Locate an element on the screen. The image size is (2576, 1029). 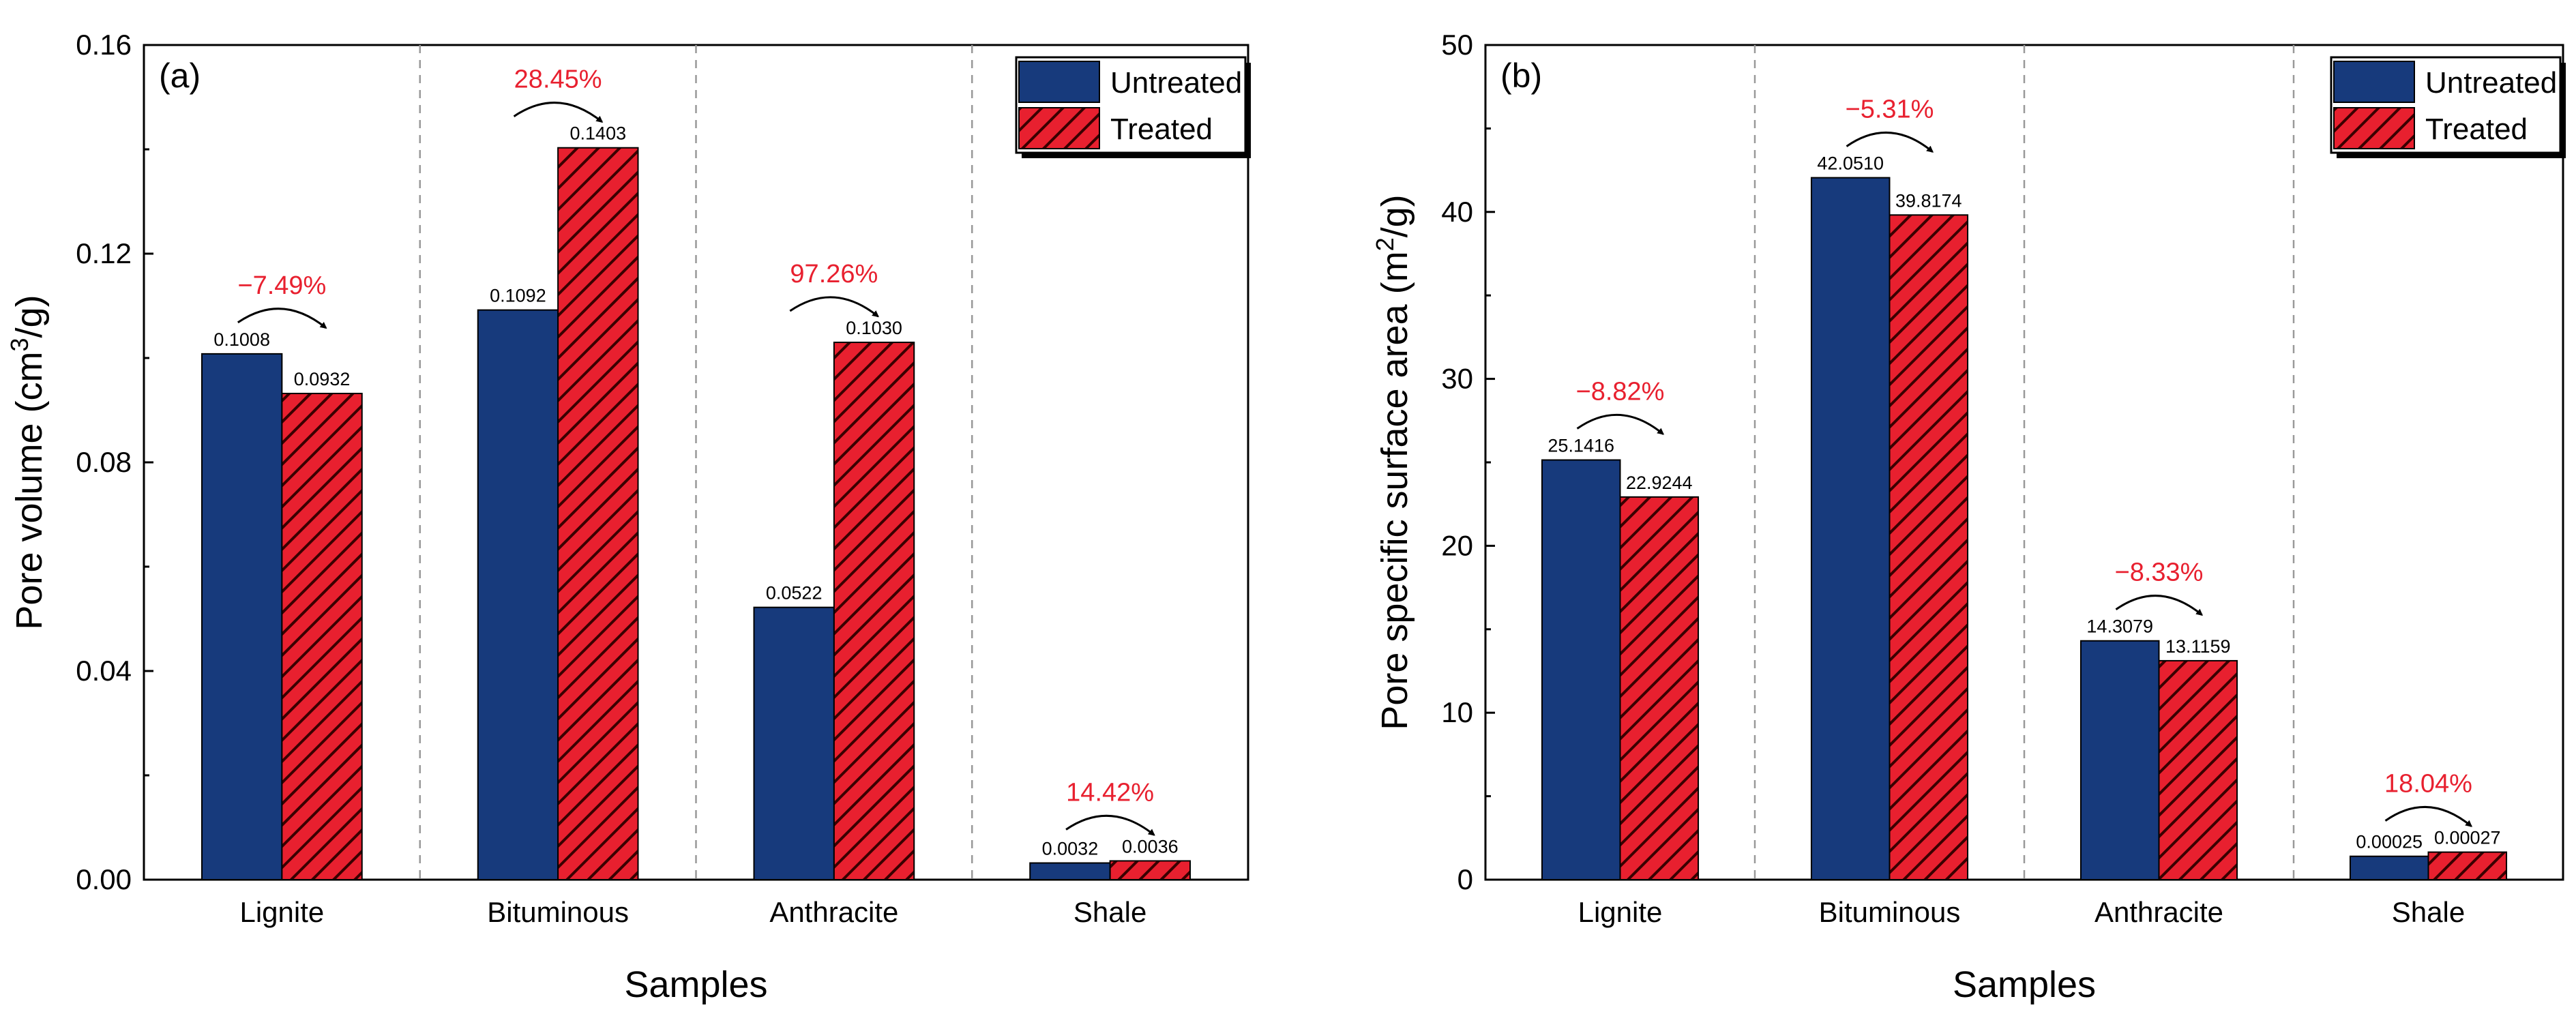
change-percent: 18.04% is located at coordinates (2428, 785).